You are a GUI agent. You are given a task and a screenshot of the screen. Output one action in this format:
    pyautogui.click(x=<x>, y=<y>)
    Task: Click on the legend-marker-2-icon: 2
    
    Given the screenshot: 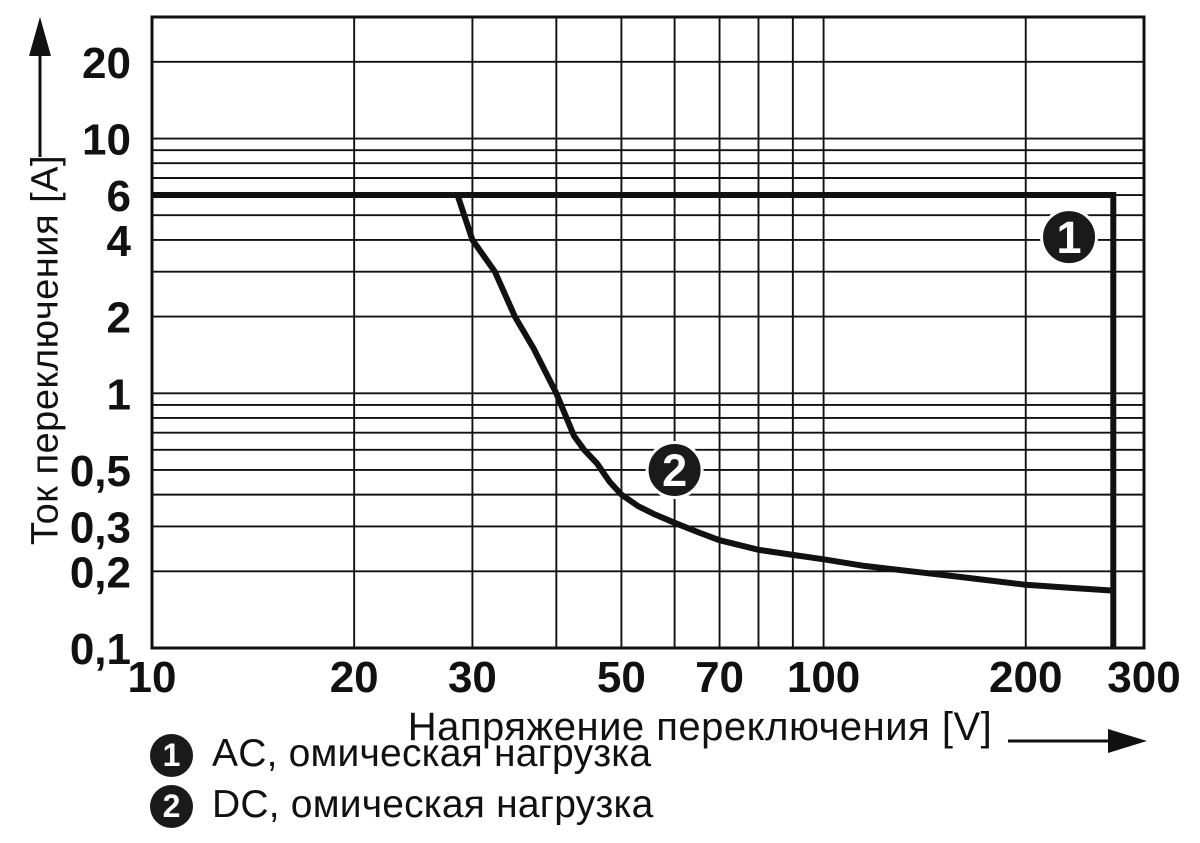 What is the action you would take?
    pyautogui.click(x=171, y=806)
    